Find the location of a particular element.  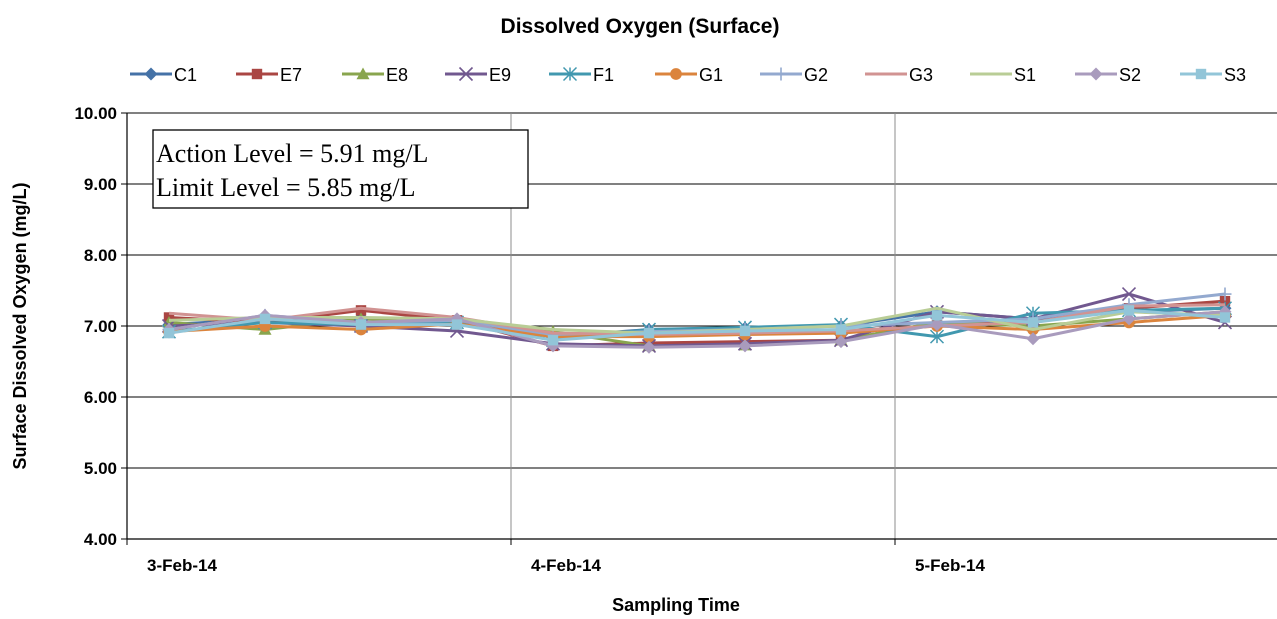

legend-item-e9: E9 is located at coordinates (478, 75).